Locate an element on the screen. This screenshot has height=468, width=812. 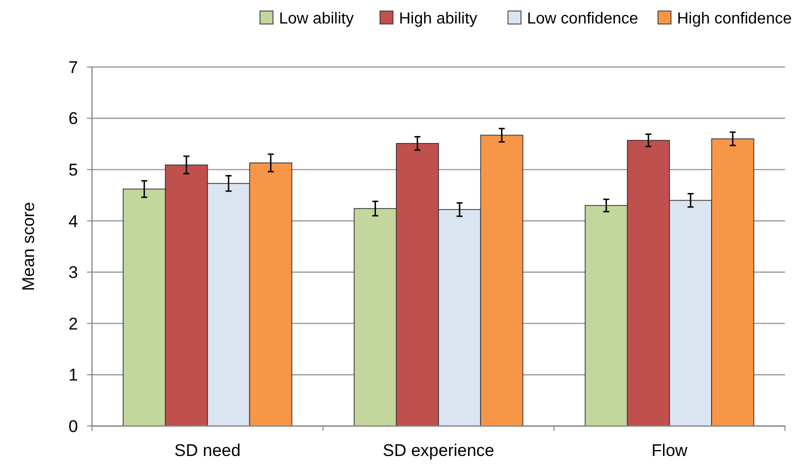
x-tick-label: Flow is located at coordinates (670, 450).